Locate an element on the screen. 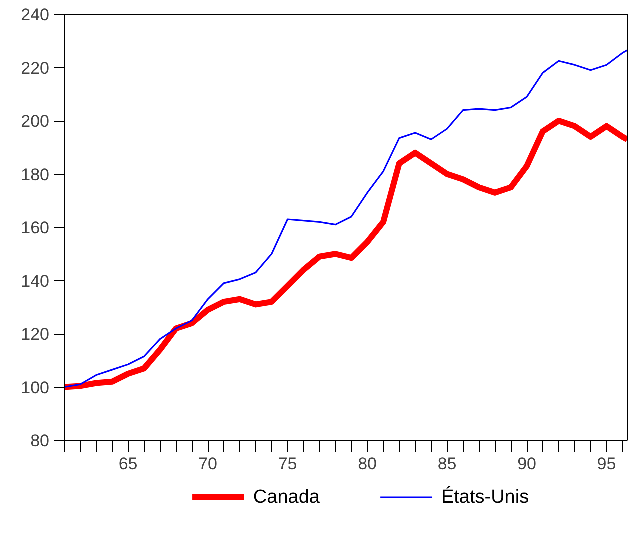 This screenshot has width=631, height=552. x-tick-label: 85 is located at coordinates (447, 464).